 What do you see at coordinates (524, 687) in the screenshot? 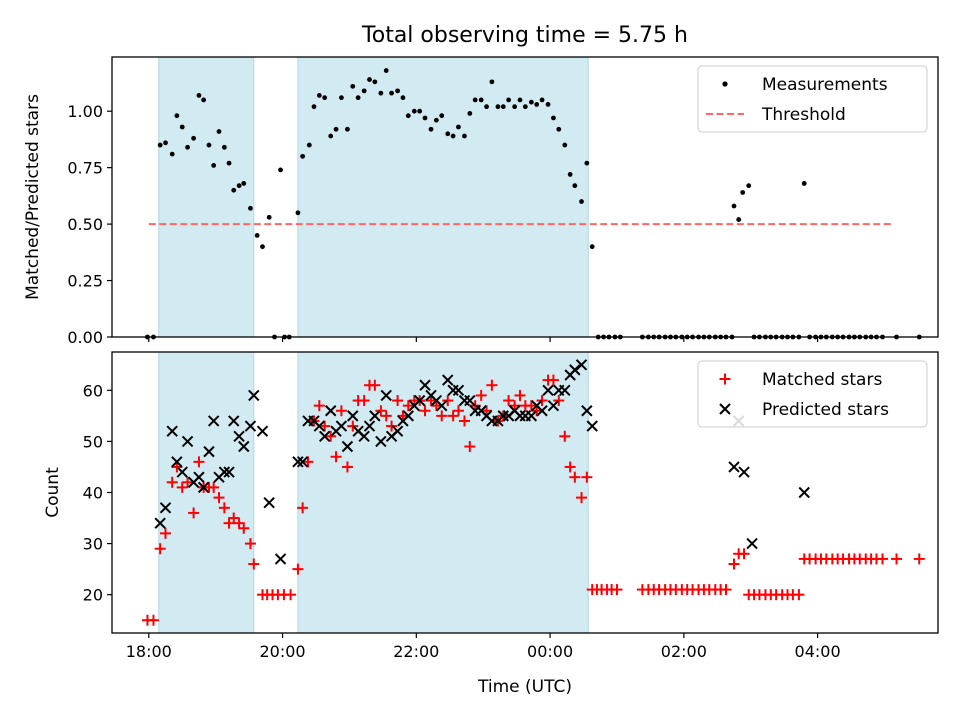
I see `x-axis-label: Time (UTC)` at bounding box center [524, 687].